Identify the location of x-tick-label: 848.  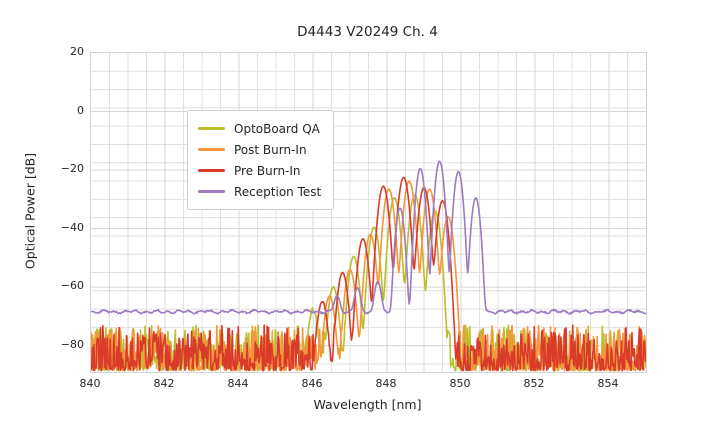
(386, 383).